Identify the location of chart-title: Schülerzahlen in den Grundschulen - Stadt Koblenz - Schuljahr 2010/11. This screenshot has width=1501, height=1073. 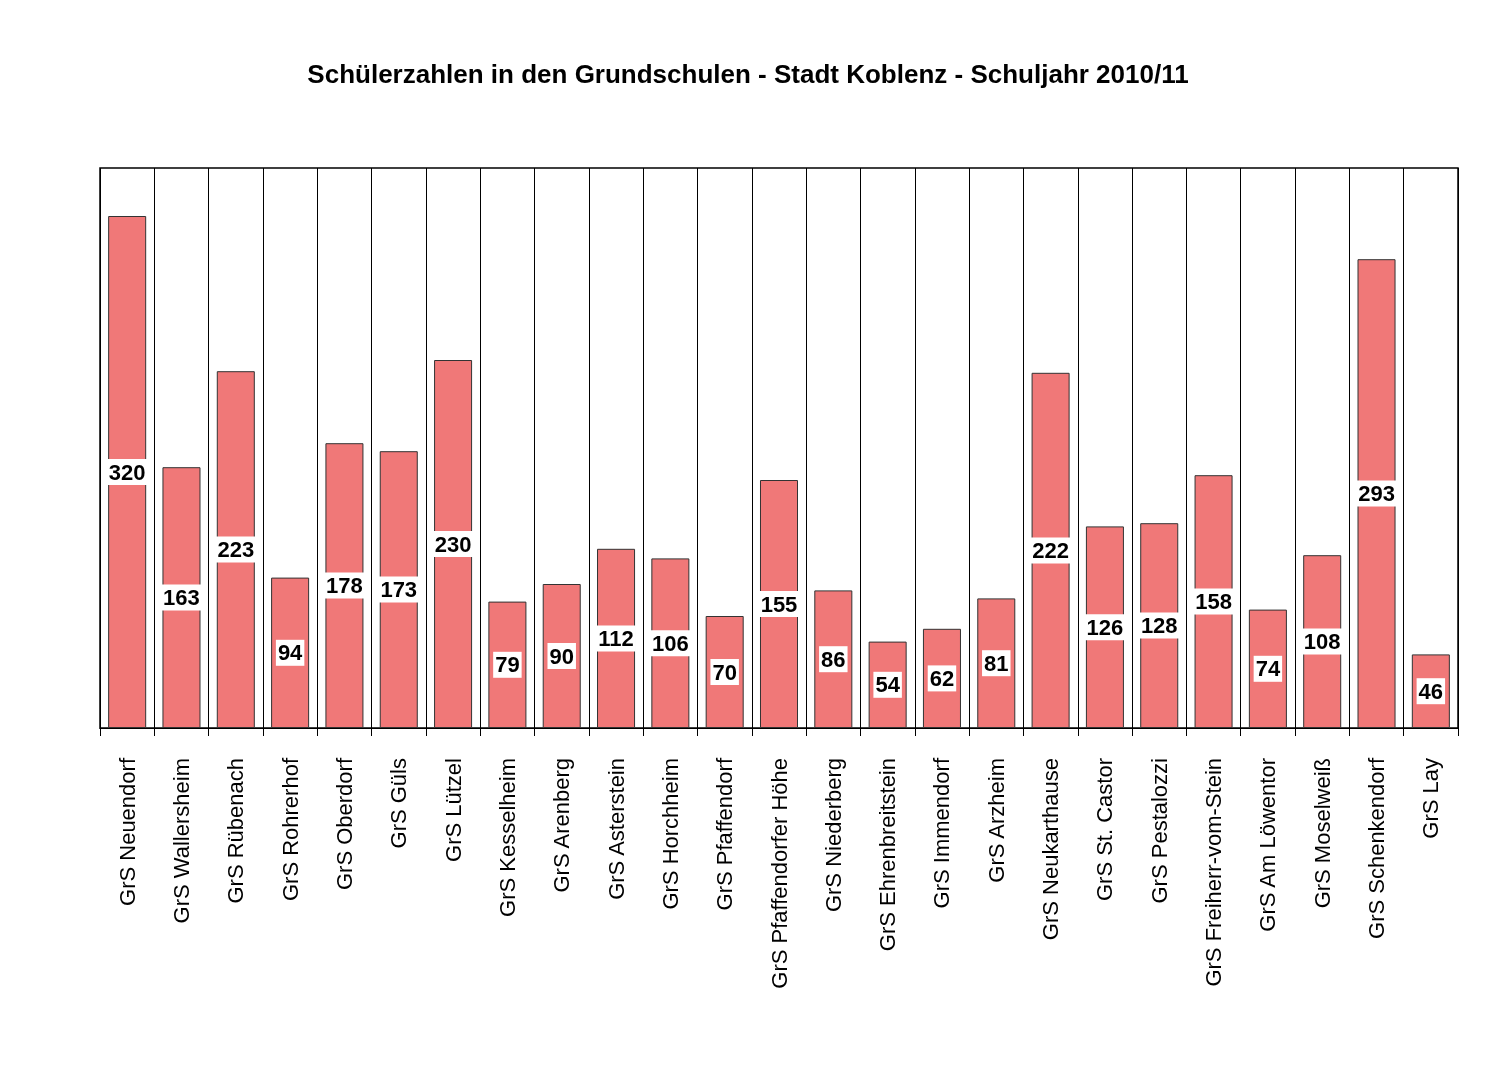
(748, 74).